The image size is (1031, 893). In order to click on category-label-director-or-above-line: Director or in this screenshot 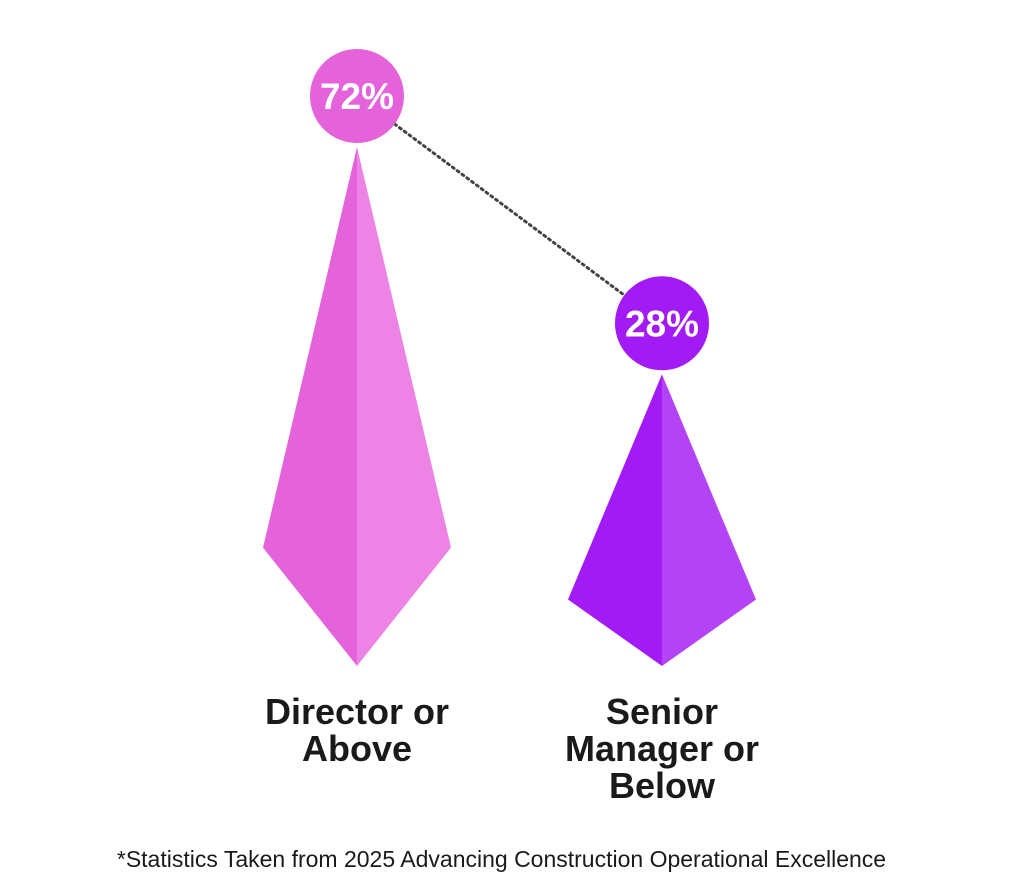, I will do `click(357, 711)`.